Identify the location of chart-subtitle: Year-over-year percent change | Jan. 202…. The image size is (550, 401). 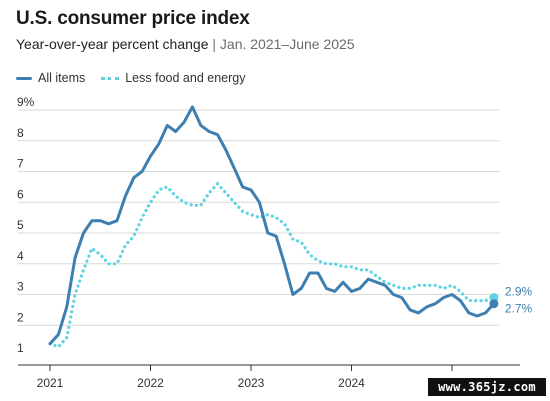
(185, 44).